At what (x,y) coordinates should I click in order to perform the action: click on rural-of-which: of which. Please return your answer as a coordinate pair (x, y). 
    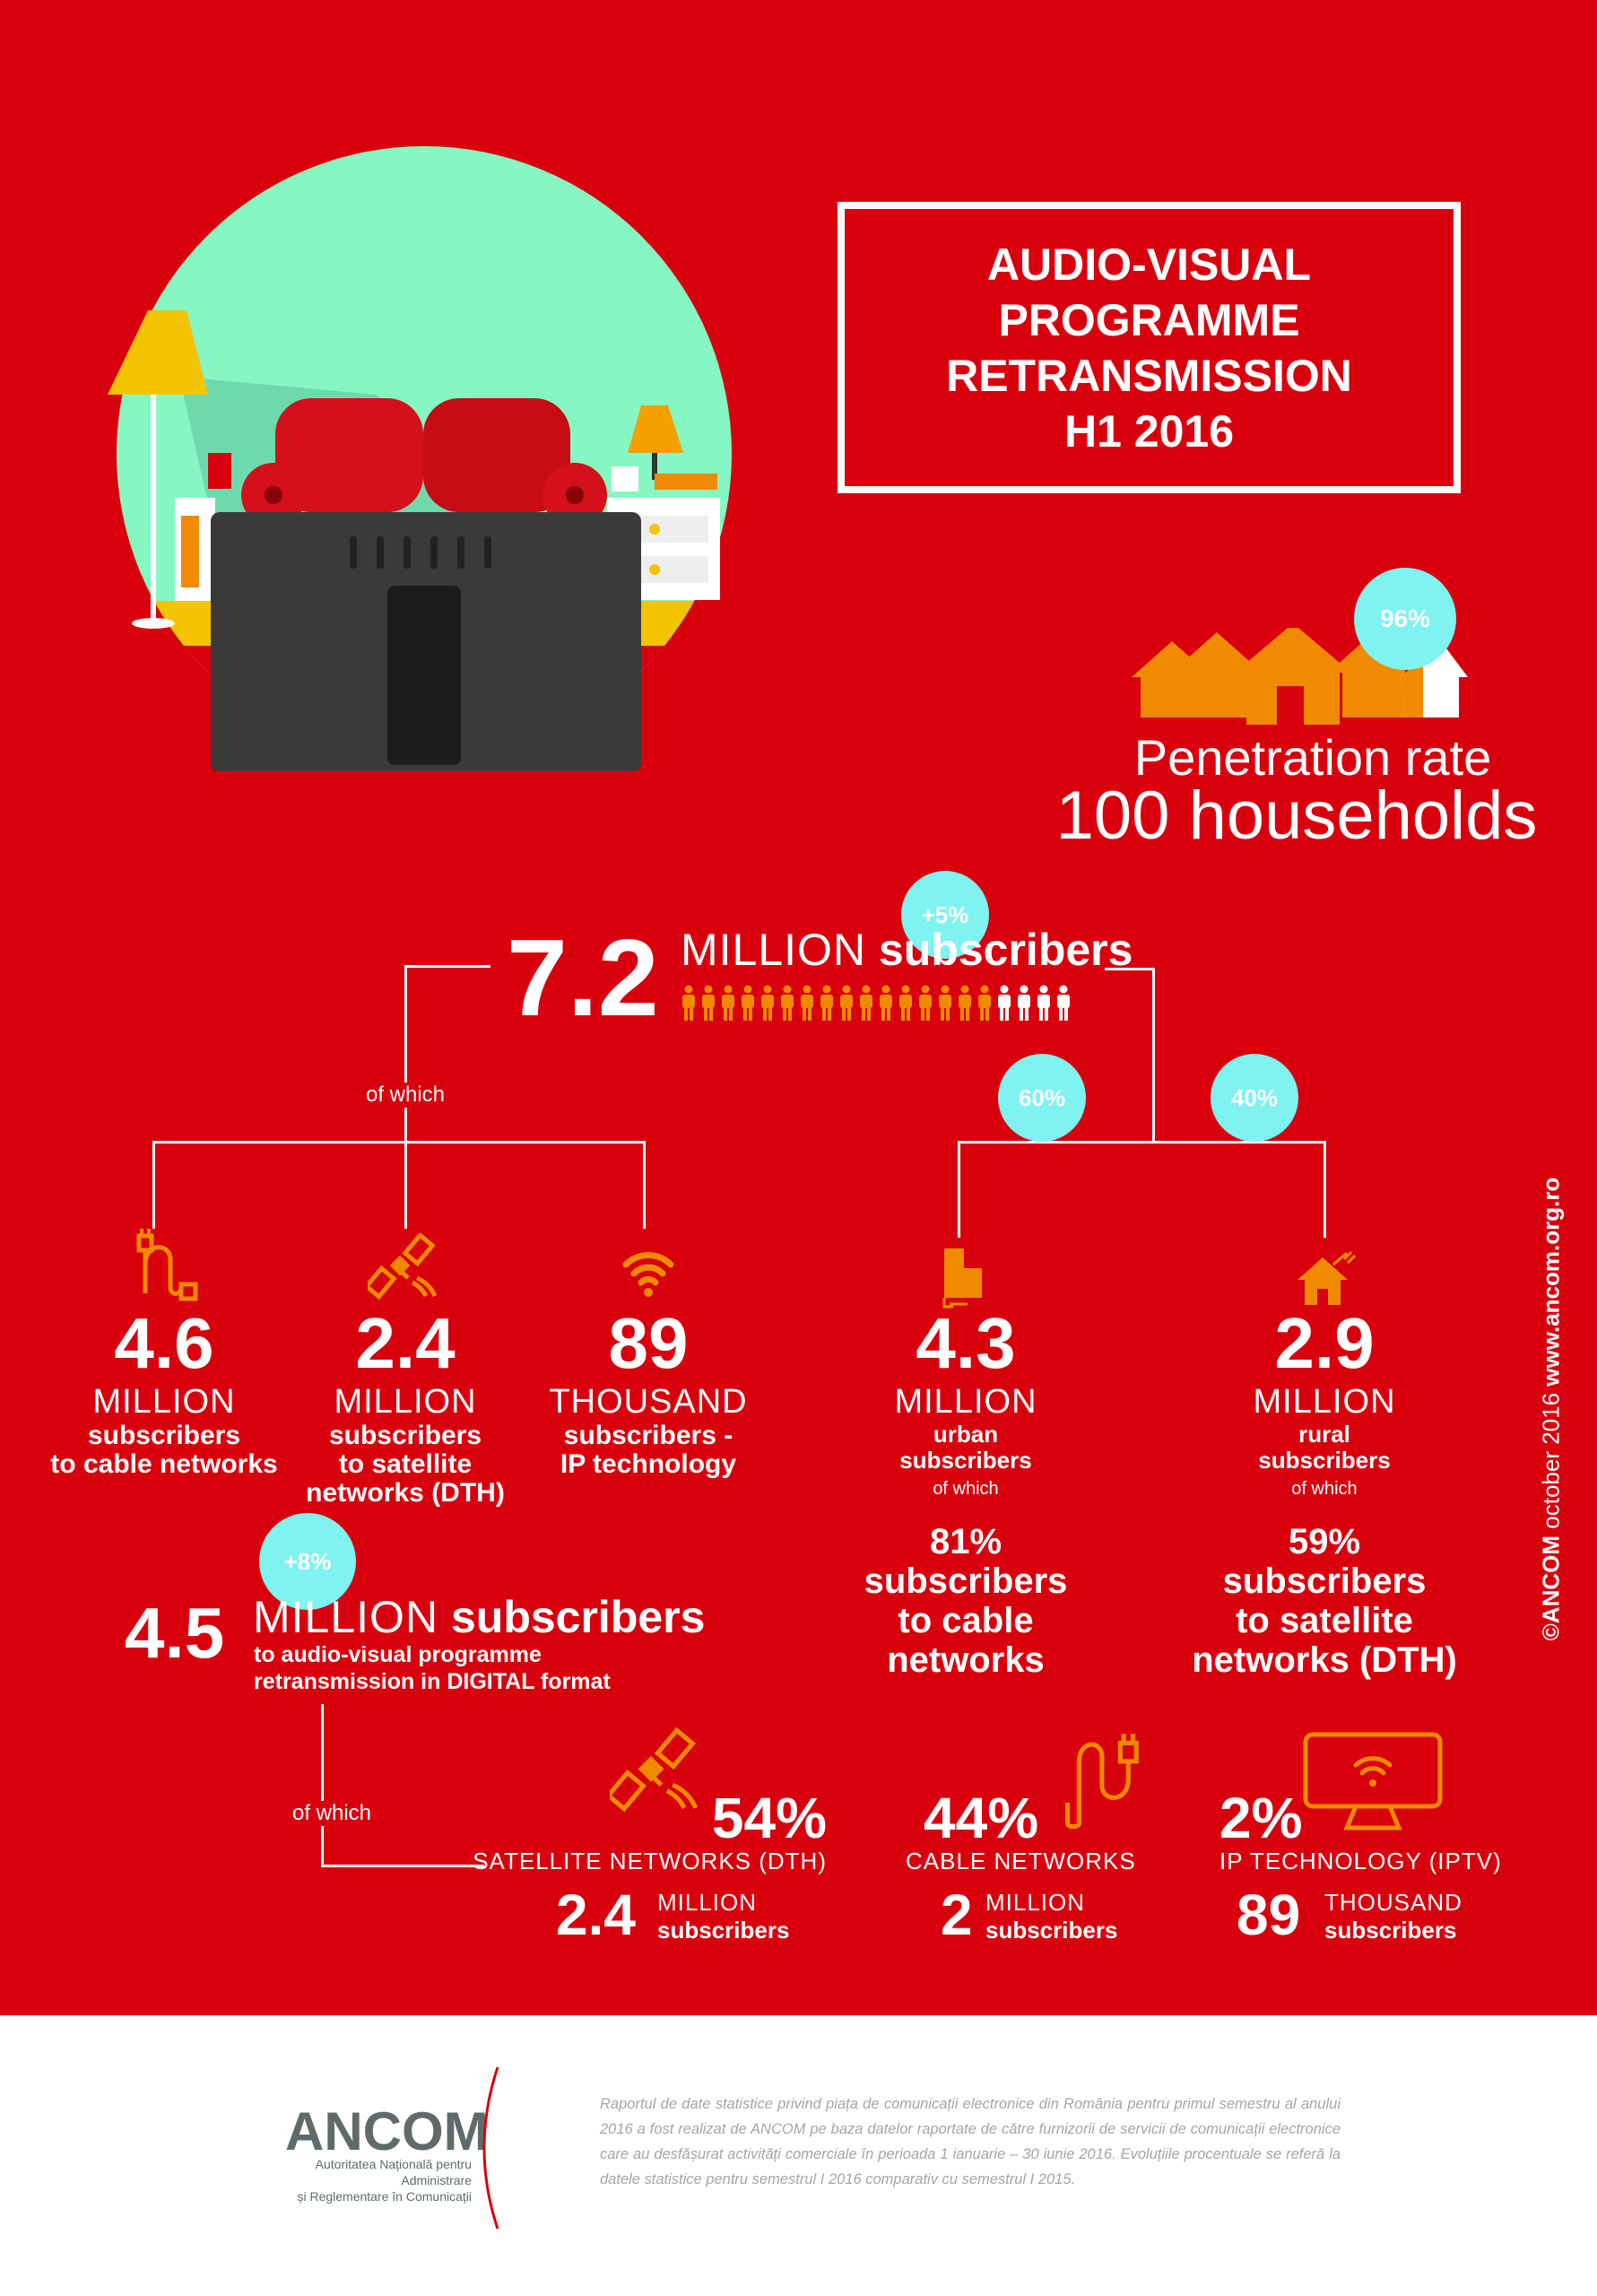
    Looking at the image, I should click on (1324, 1489).